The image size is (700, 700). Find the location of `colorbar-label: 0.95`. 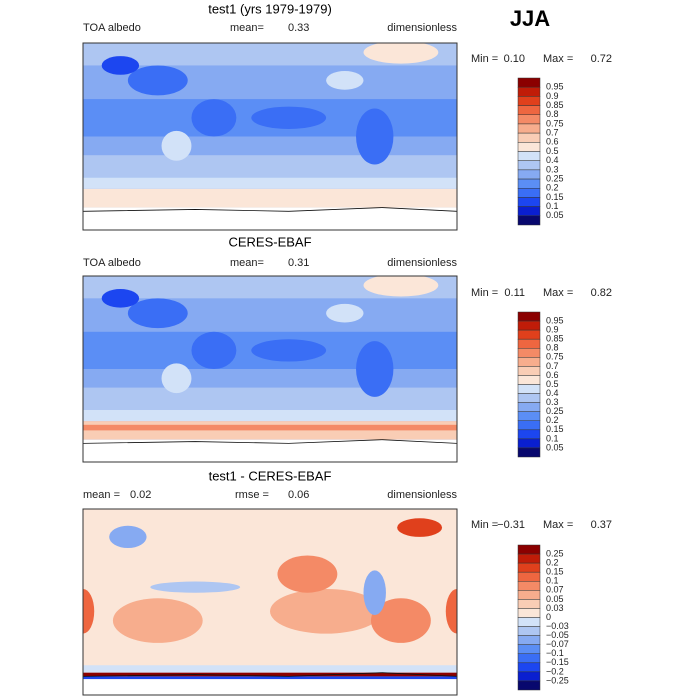

colorbar-label: 0.95 is located at coordinates (555, 320).